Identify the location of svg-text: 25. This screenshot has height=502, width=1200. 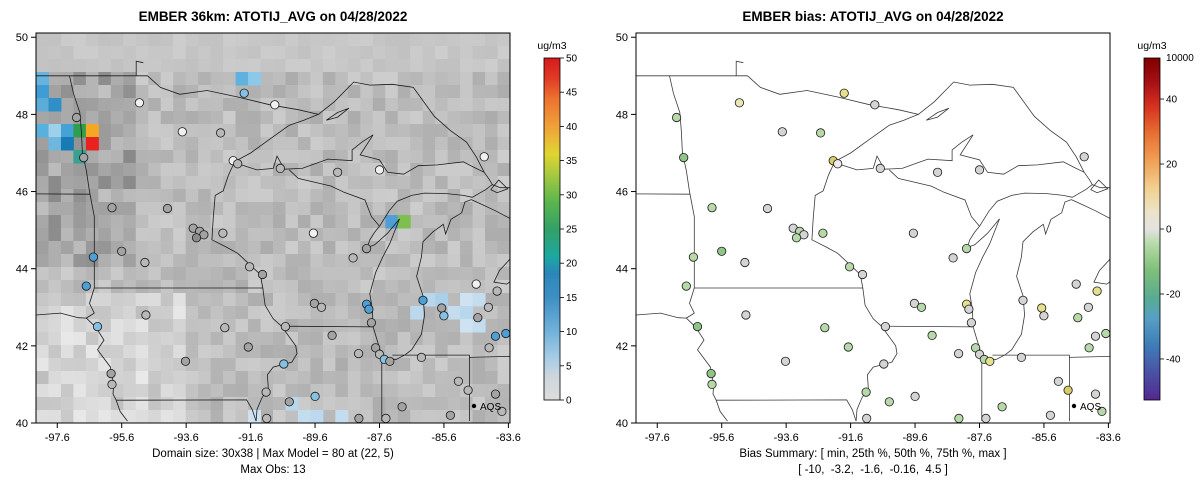
(572, 230).